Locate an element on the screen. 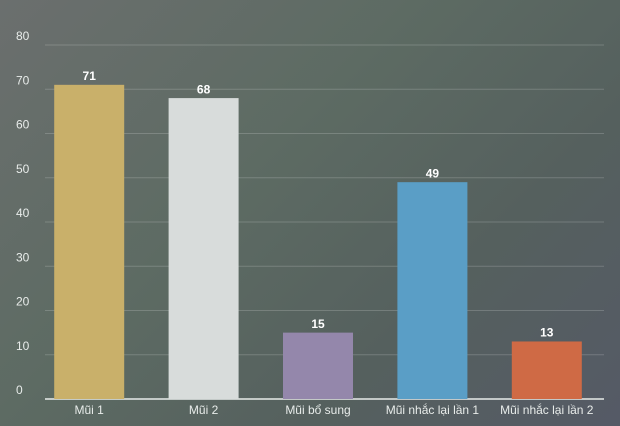  y-tick-label: 10 is located at coordinates (23, 346).